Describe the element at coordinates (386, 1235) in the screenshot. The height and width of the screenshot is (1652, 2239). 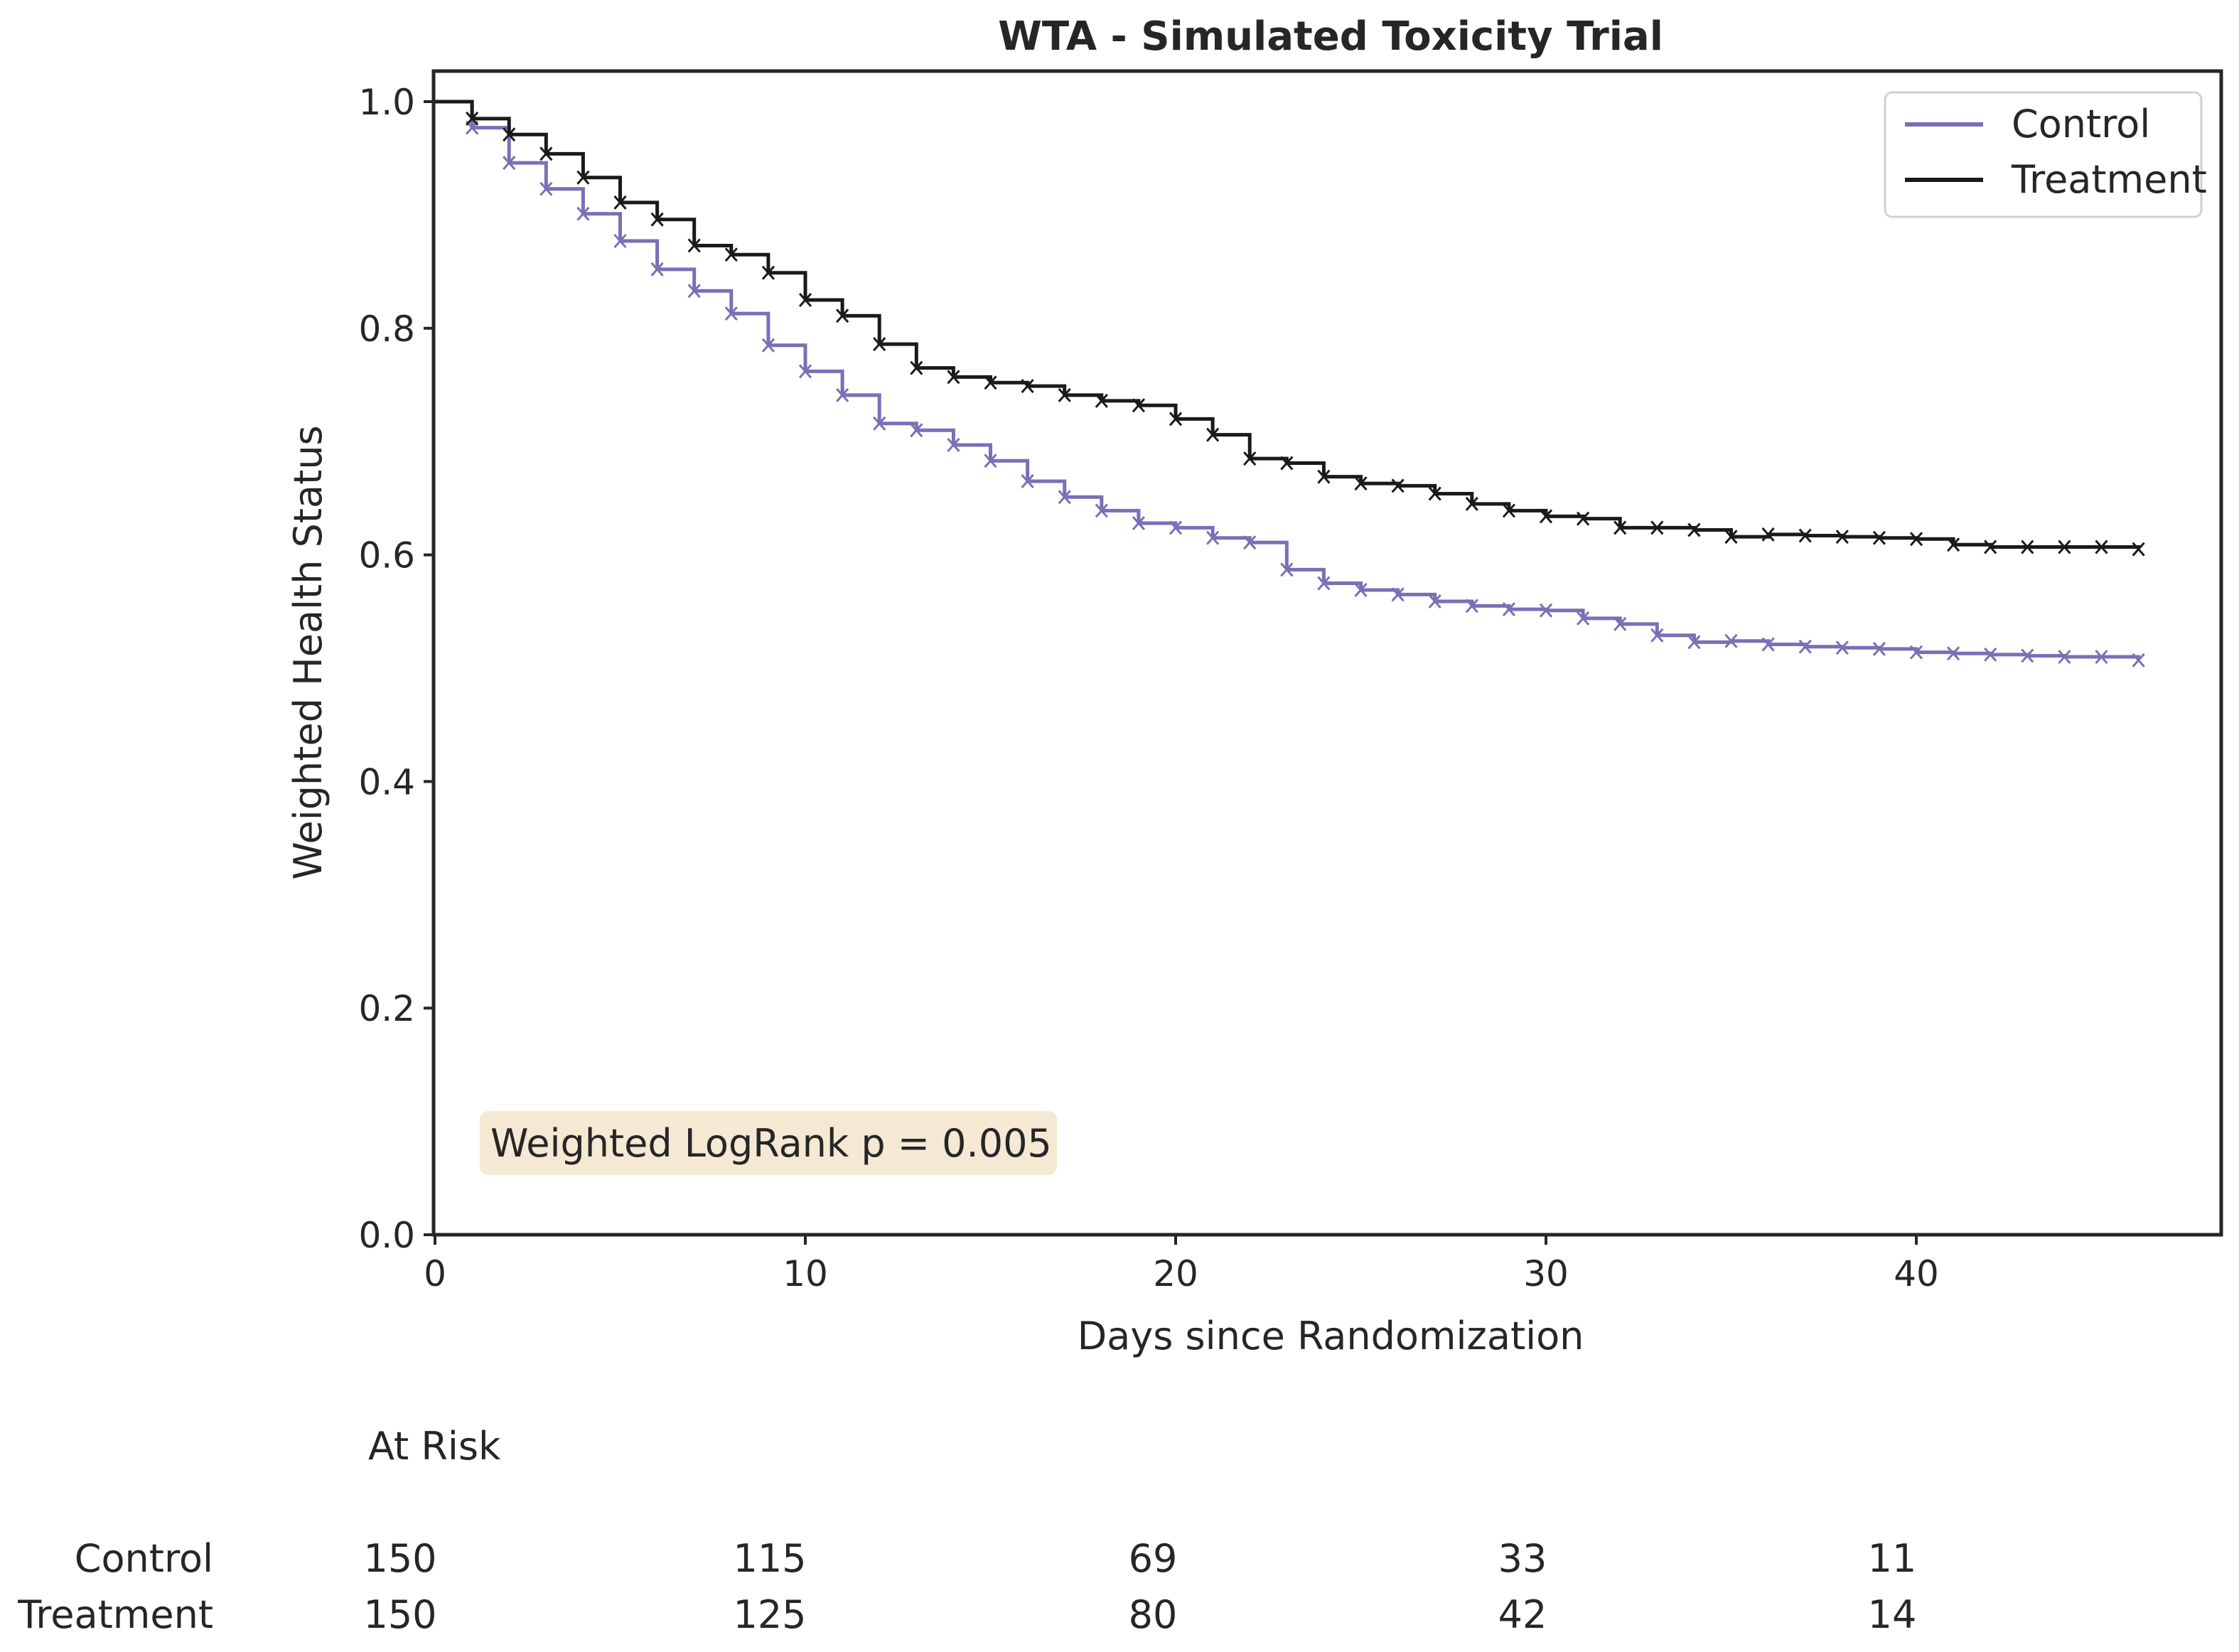
I see `y-tick-label: 0.0` at that location.